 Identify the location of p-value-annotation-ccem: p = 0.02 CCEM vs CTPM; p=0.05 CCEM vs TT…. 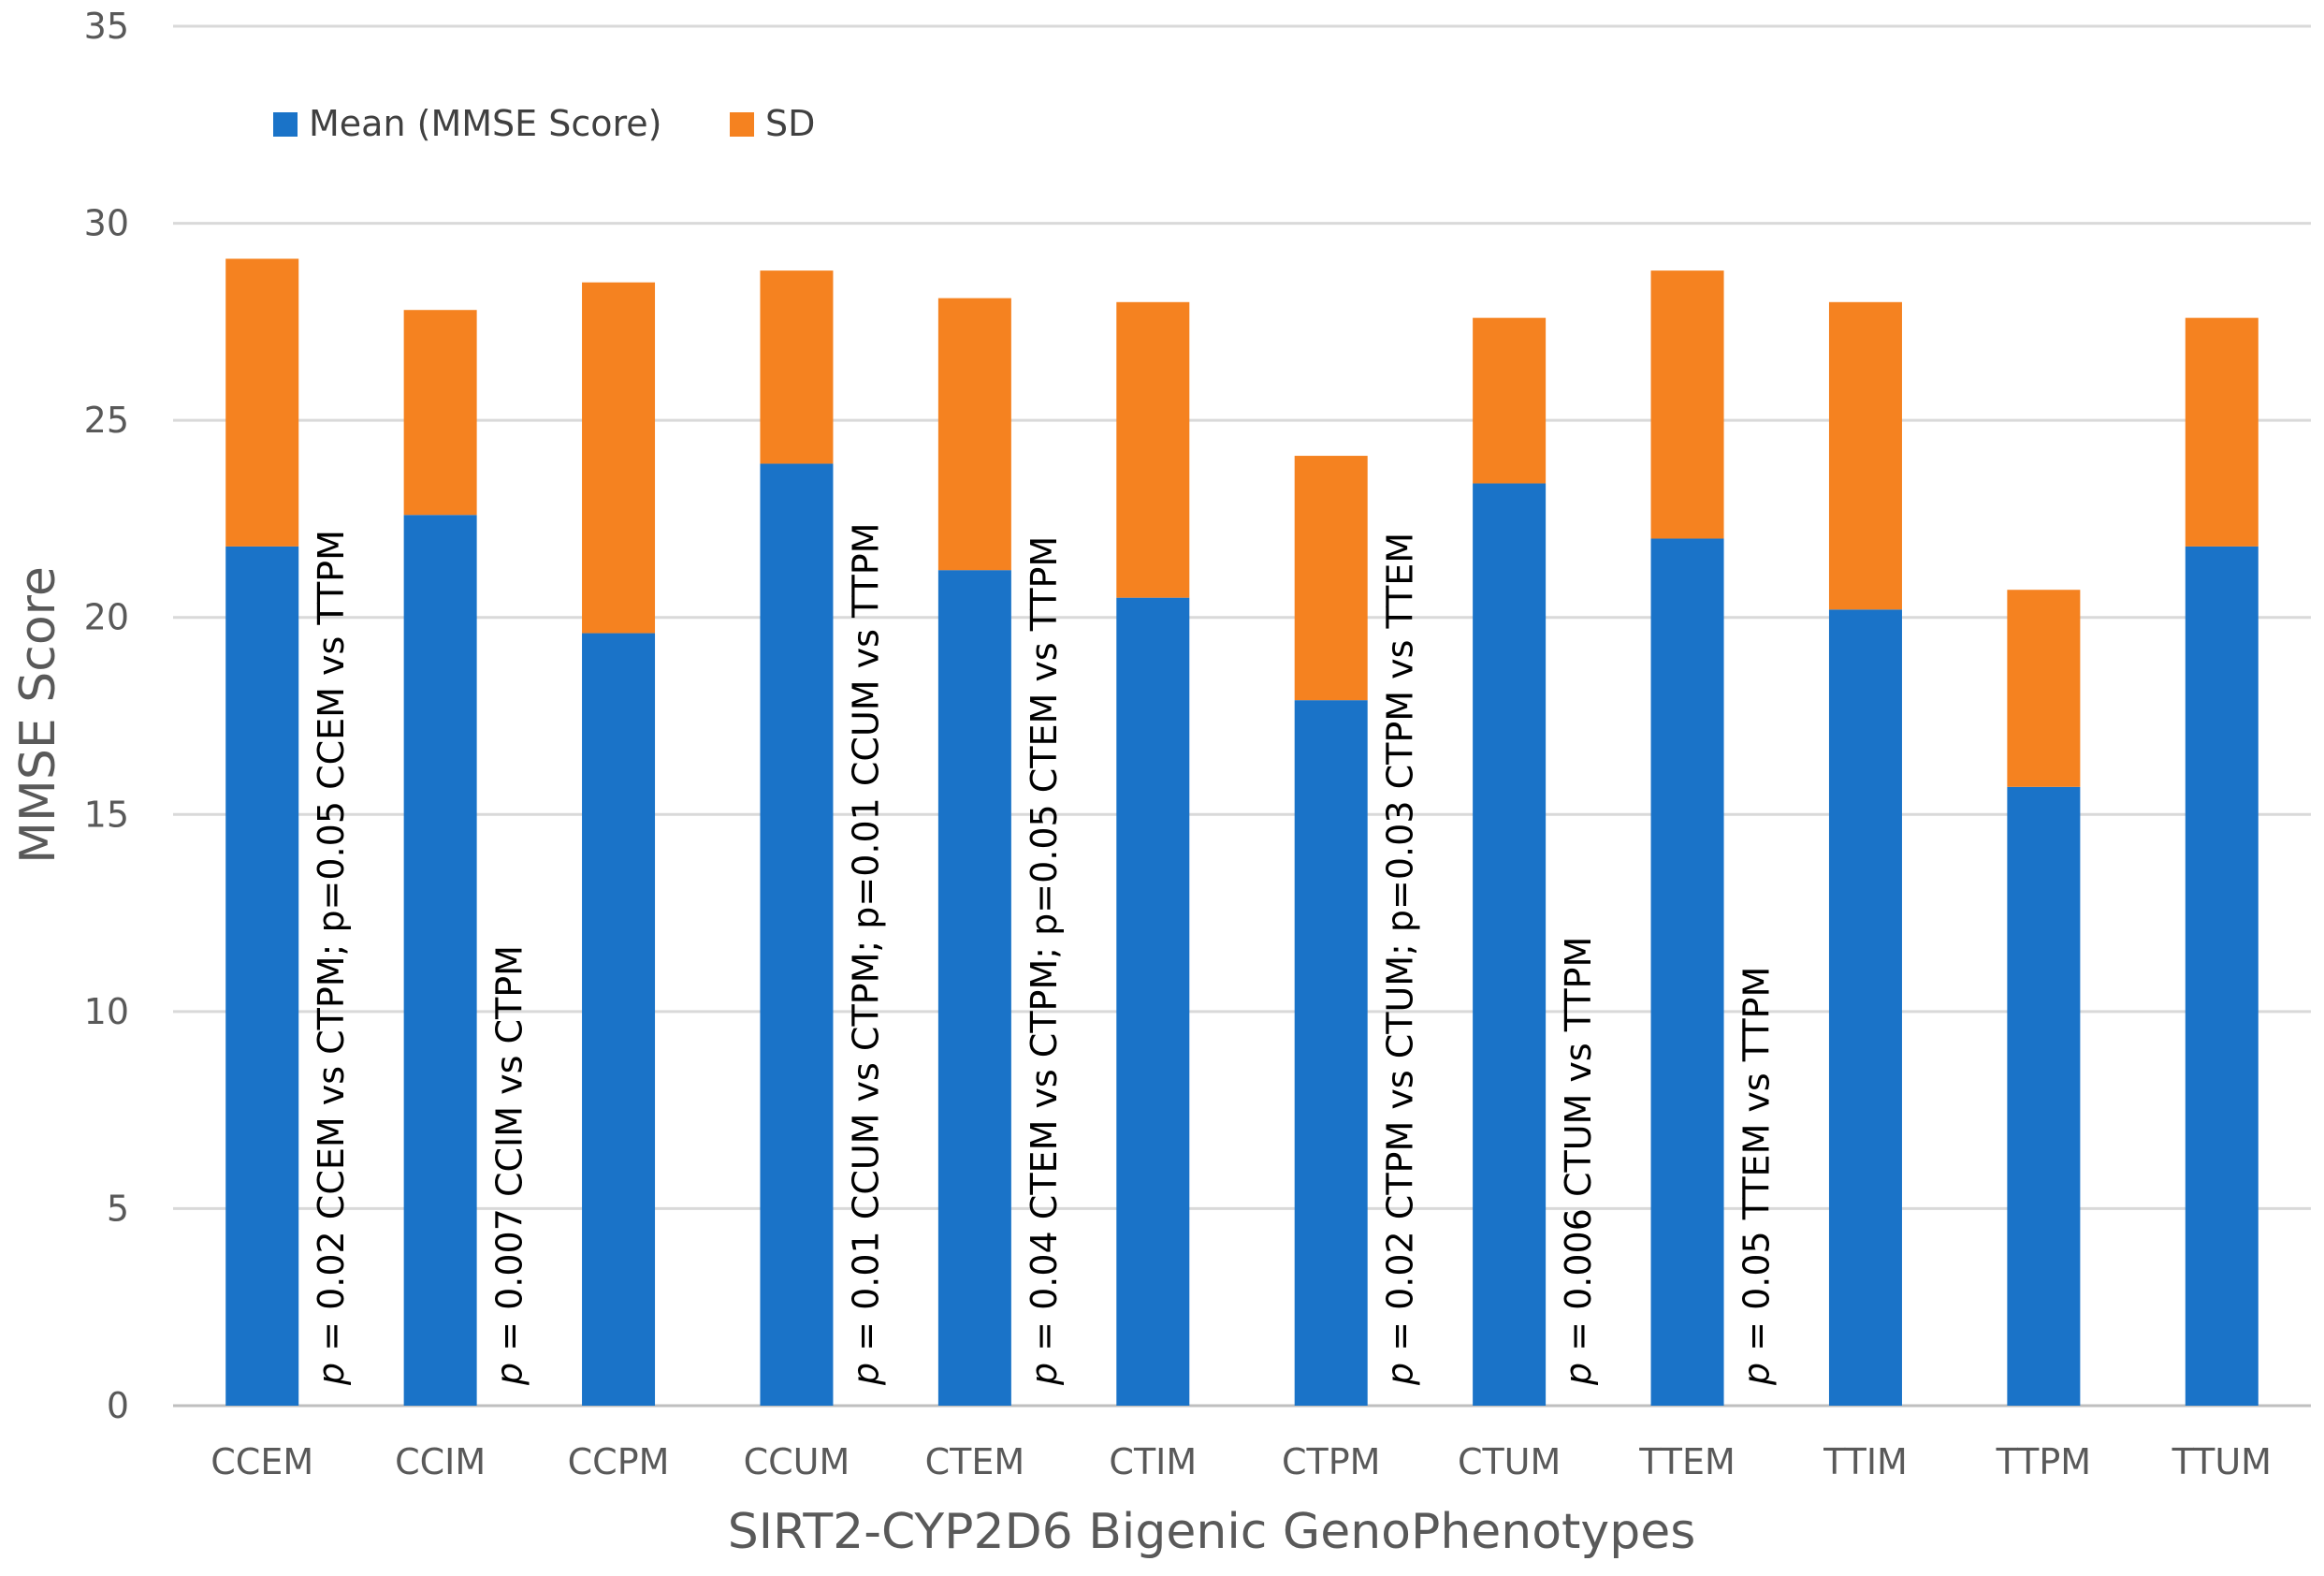
(331, 958).